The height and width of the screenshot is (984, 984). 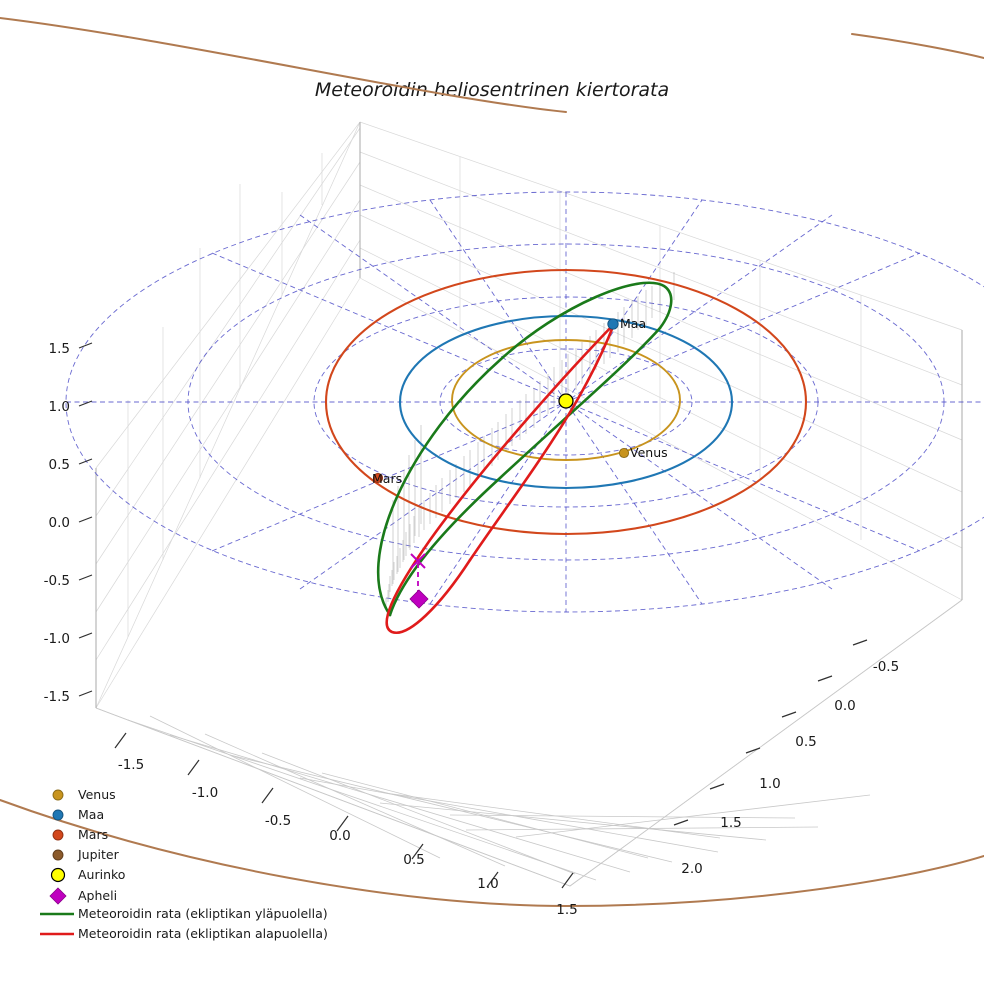 I want to click on legend-label-maa: Maa, so click(x=91, y=814).